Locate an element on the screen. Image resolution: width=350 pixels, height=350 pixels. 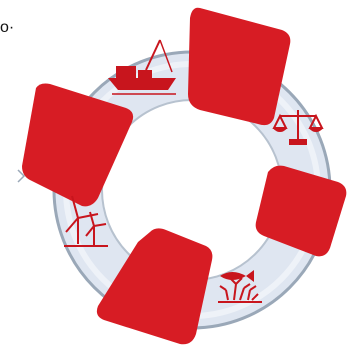
edge-mark is located at coordinates (21, 176).